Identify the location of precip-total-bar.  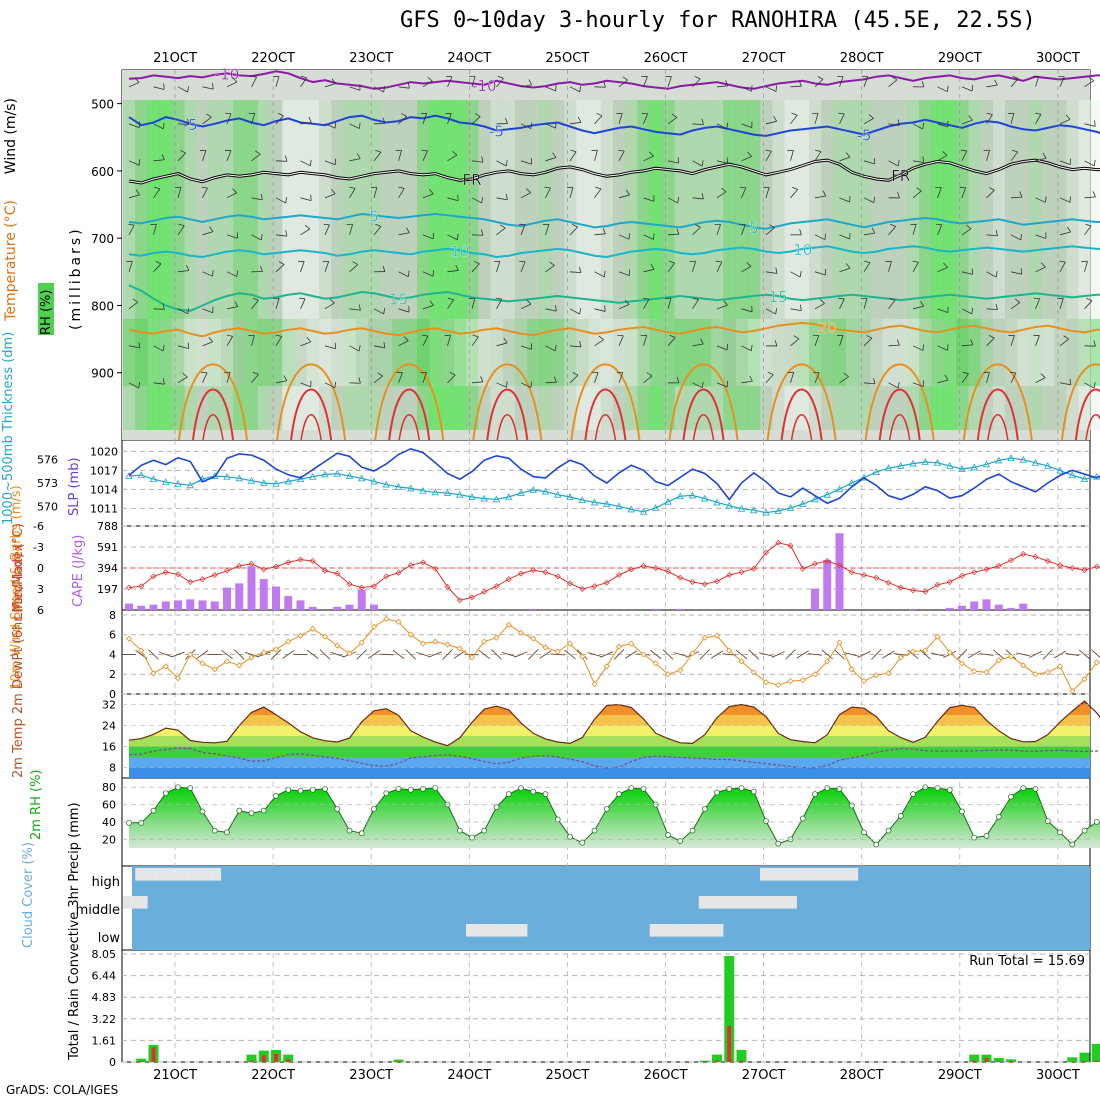
(141, 1060).